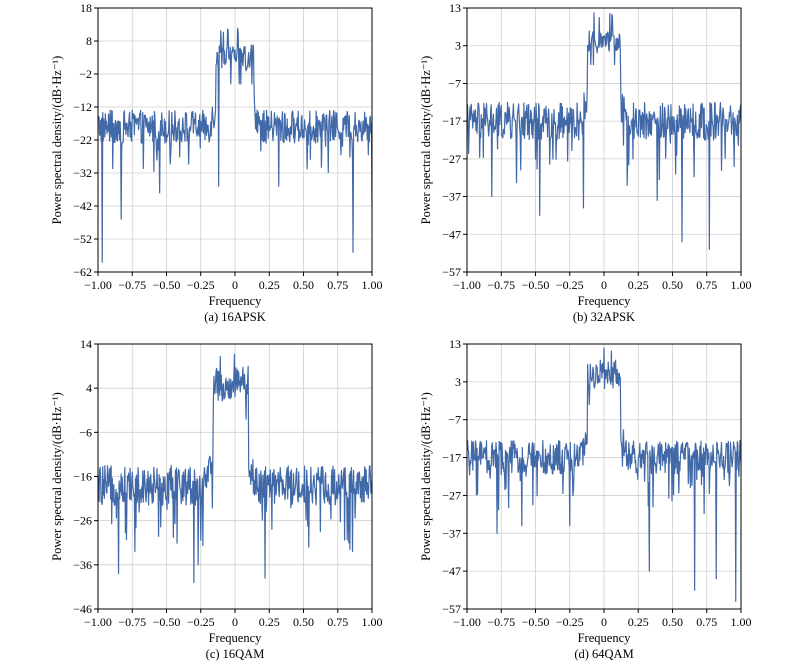 The width and height of the screenshot is (800, 664). I want to click on y-tick-label: −42, so click(82, 206).